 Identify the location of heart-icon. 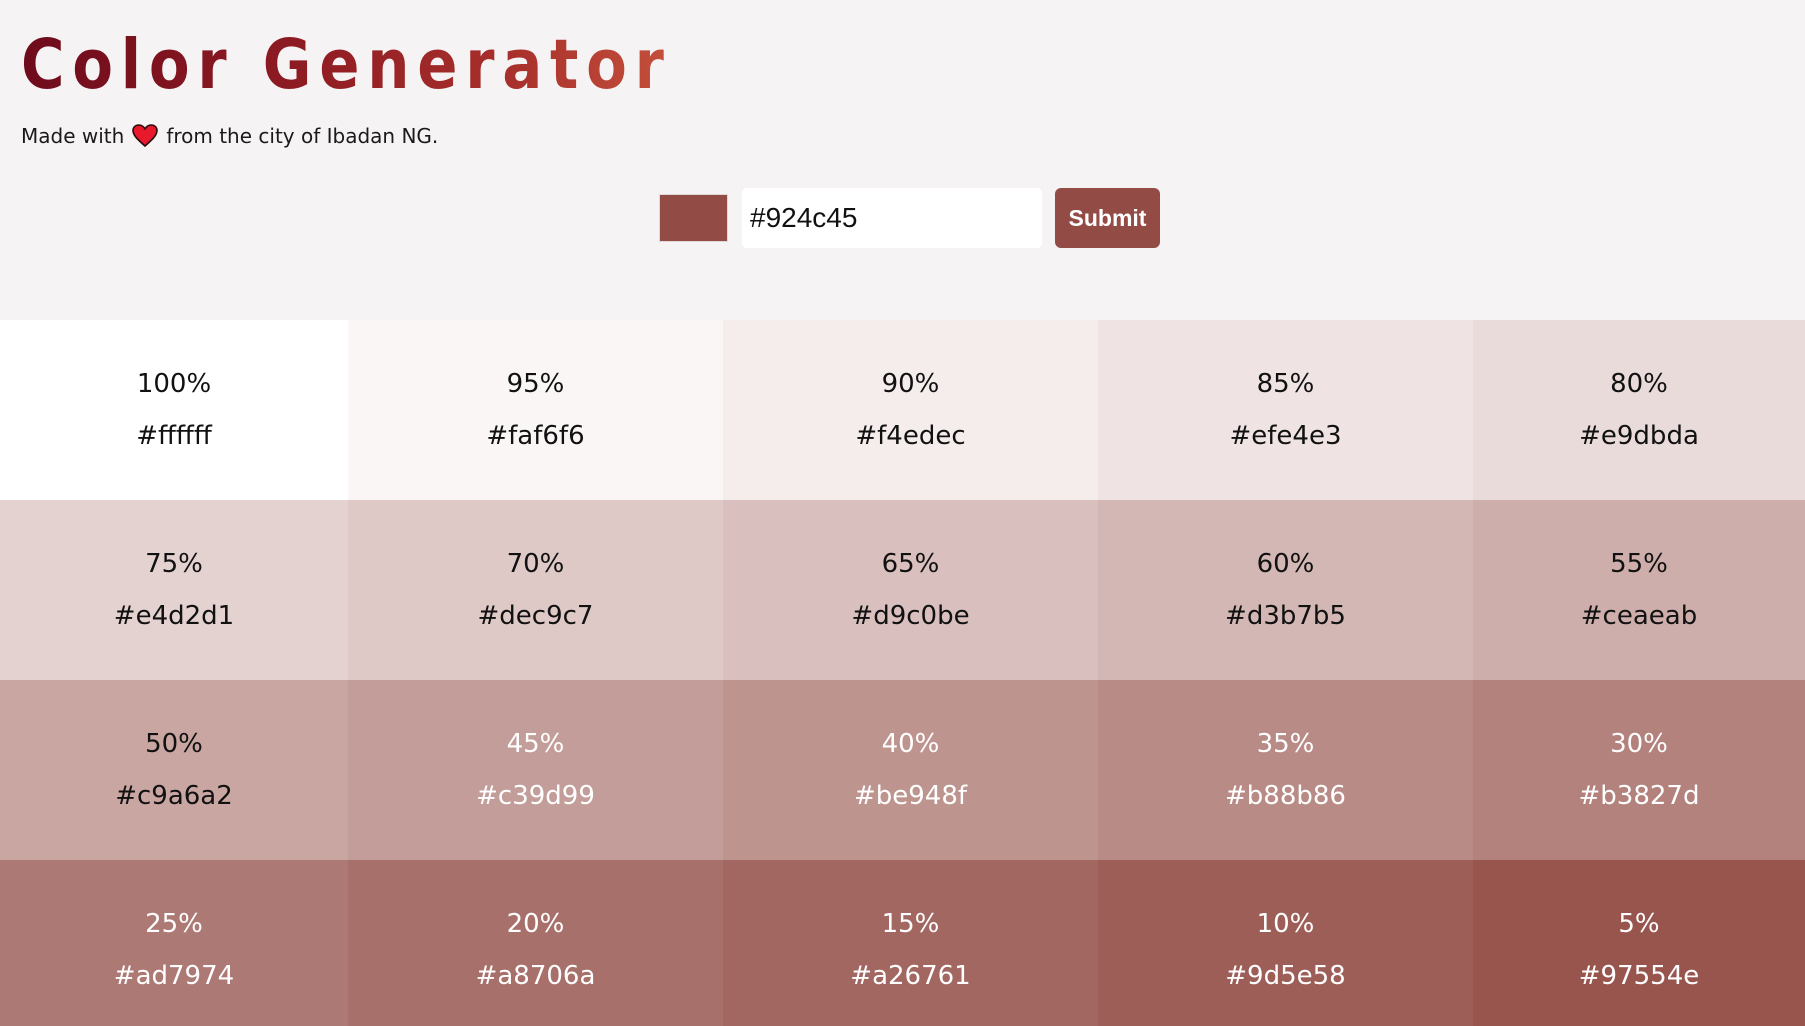
(145, 136).